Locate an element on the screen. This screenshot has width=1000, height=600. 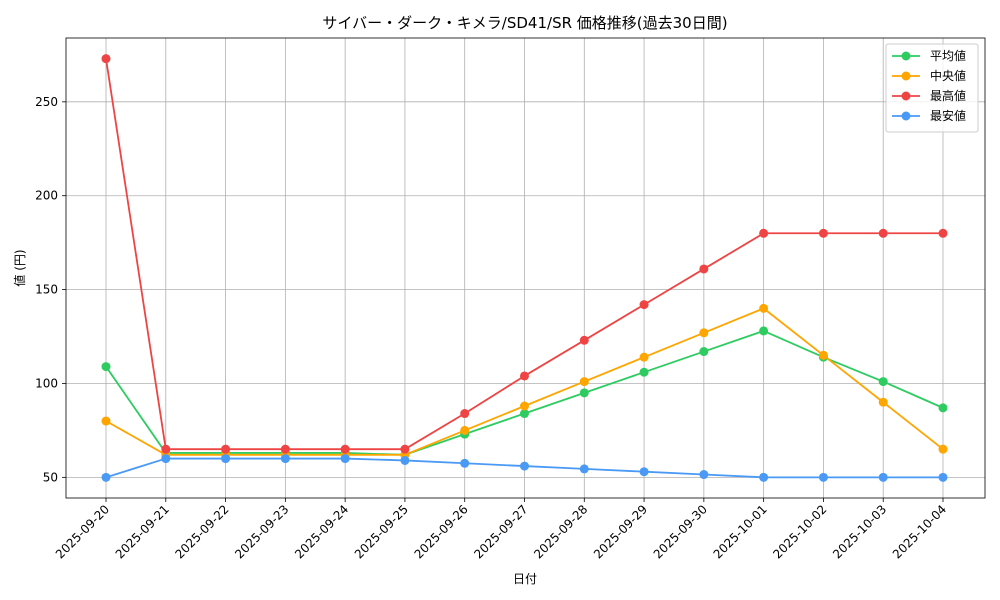
x-tick-label: 2025-09-26 is located at coordinates (441, 531).